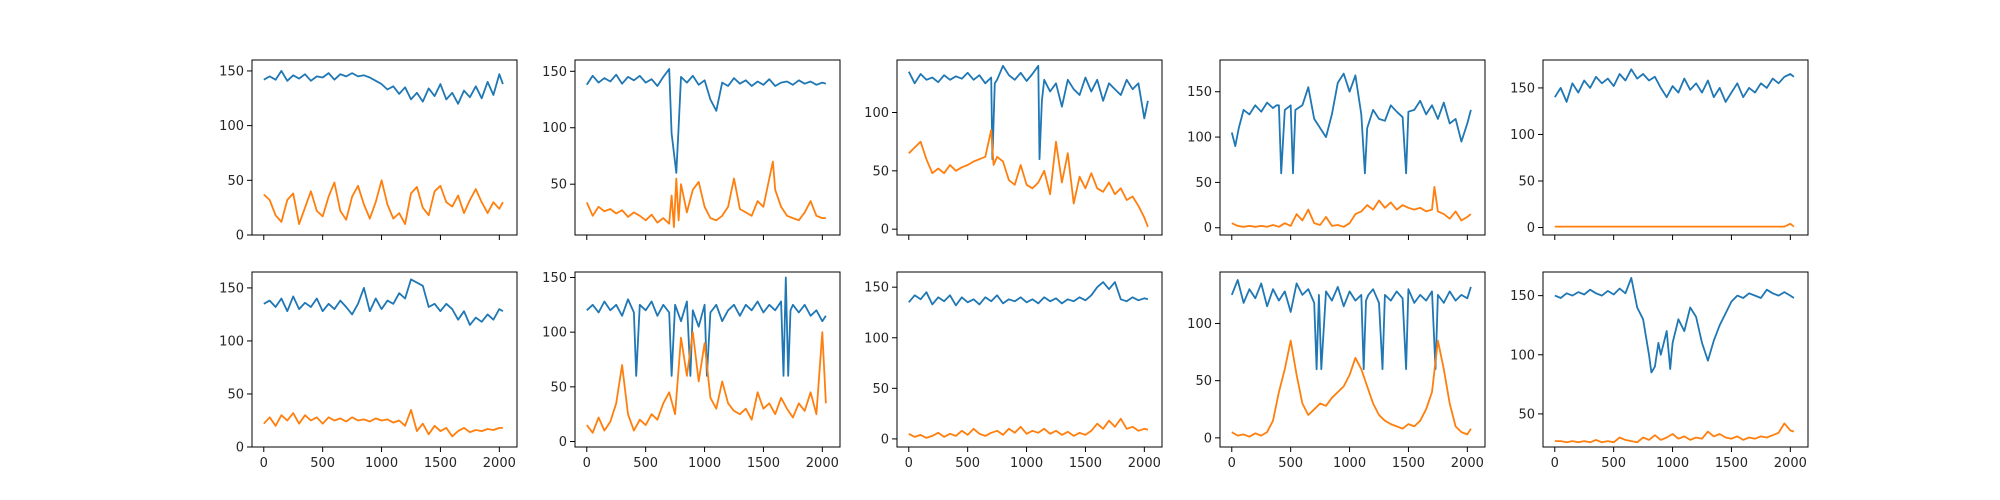 Image resolution: width=2000 pixels, height=500 pixels. I want to click on subplot-1: 0 50 100 150, so click(368, 151).